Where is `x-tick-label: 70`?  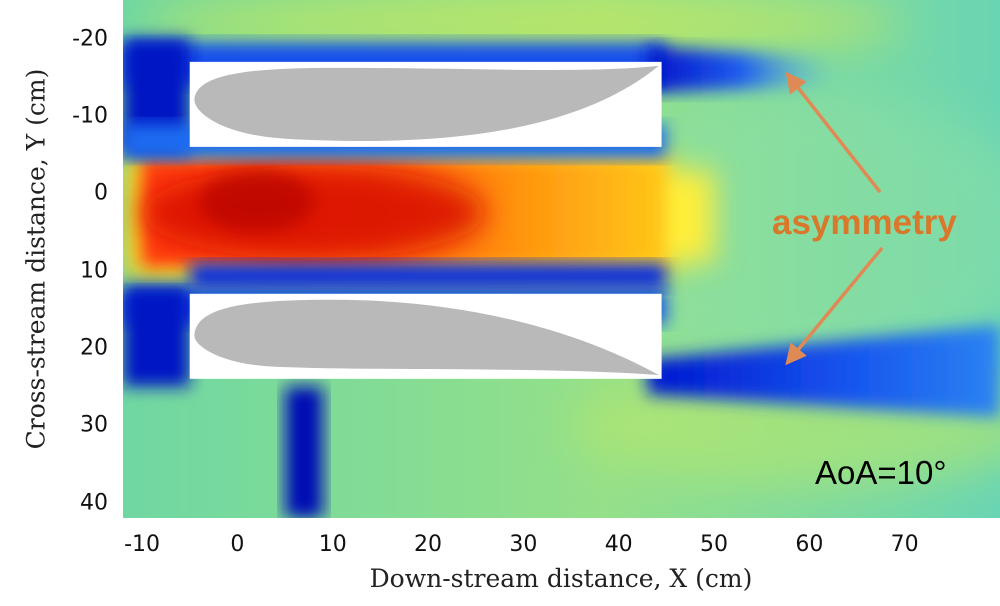
x-tick-label: 70 is located at coordinates (904, 544).